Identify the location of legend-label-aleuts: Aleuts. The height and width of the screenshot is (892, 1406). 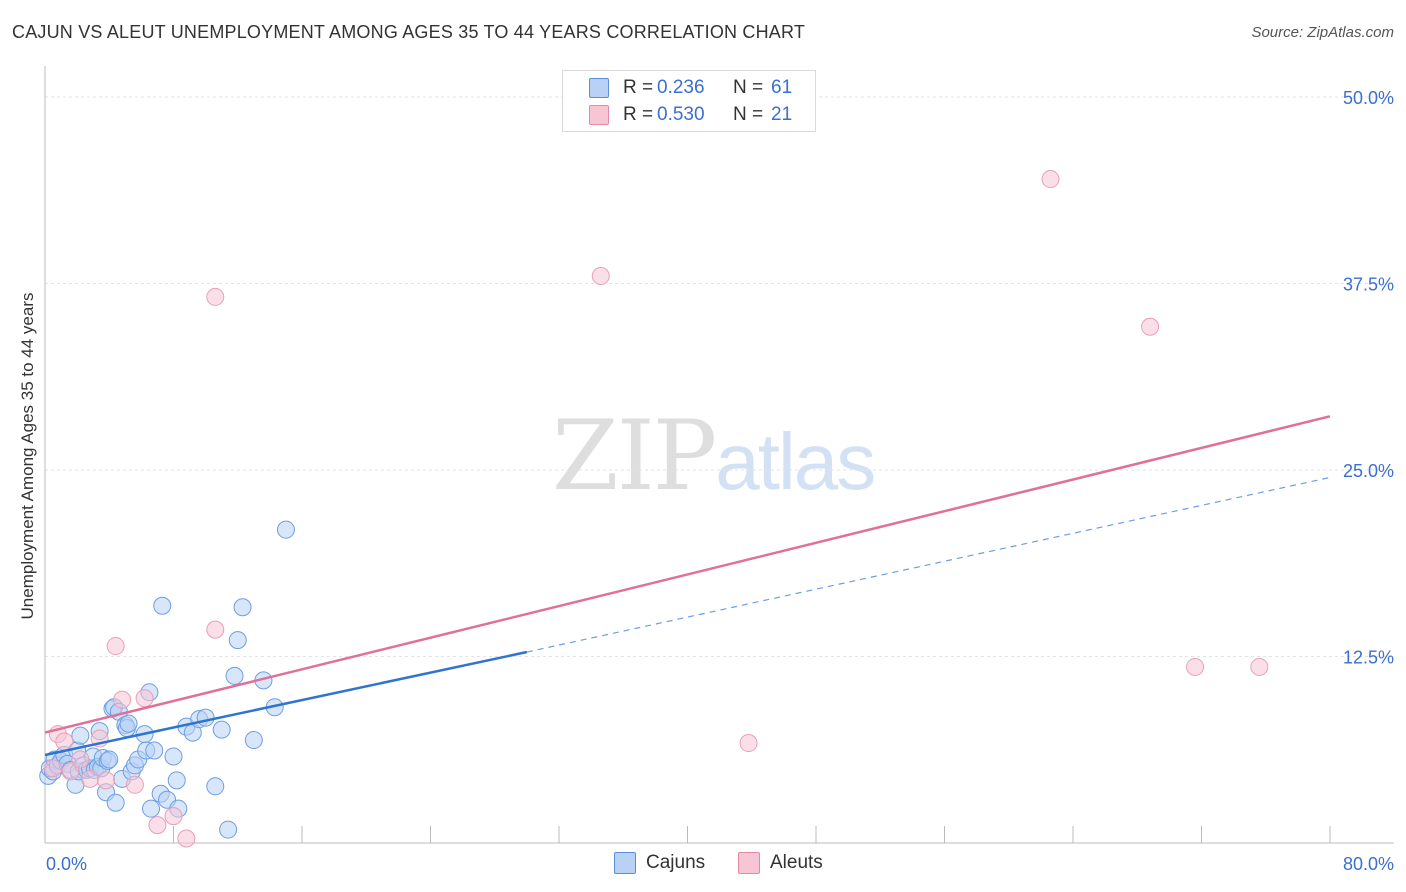
(796, 862).